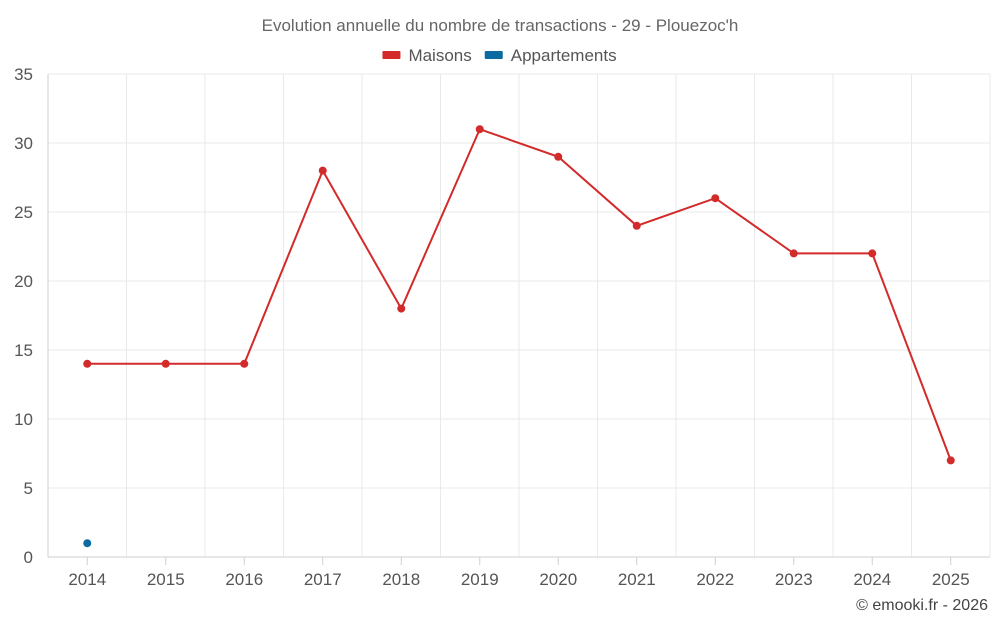  Describe the element at coordinates (922, 605) in the screenshot. I see `credit-text: © emooki.fr - 2026` at that location.